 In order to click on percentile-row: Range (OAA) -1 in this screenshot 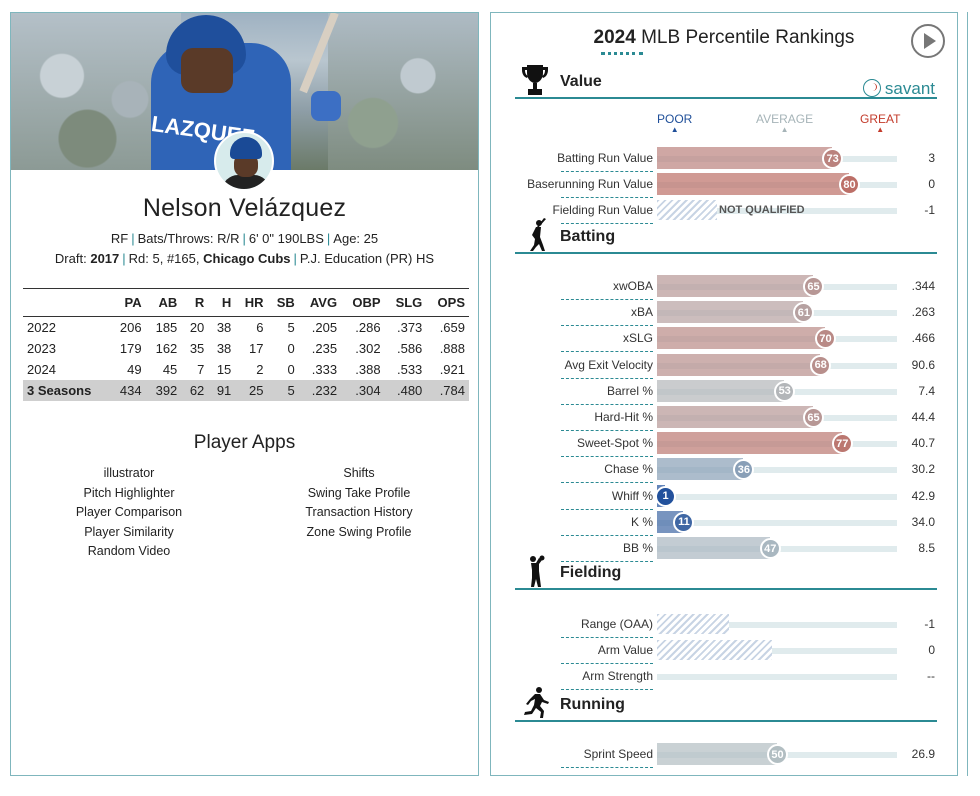, I will do `click(724, 625)`.